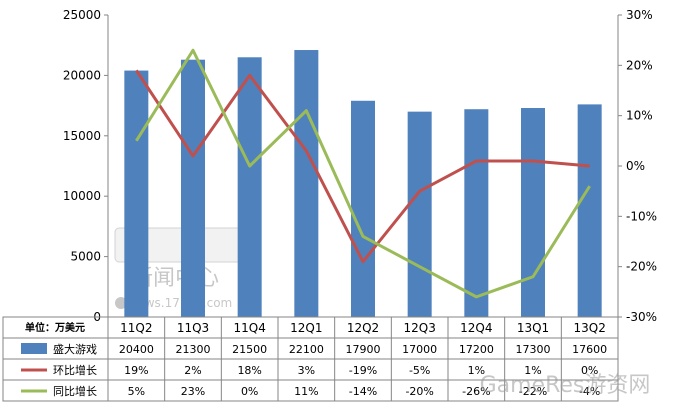 The width and height of the screenshot is (678, 418). What do you see at coordinates (306, 328) in the screenshot?
I see `x-tick-label: 12Q1` at bounding box center [306, 328].